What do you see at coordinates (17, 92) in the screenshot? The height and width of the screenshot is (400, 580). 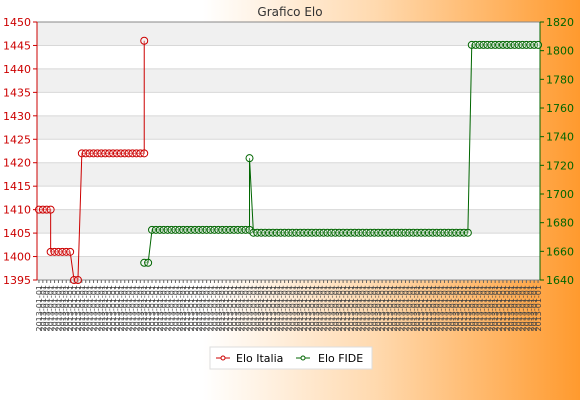 I see `y-left-tick-label: 1435` at bounding box center [17, 92].